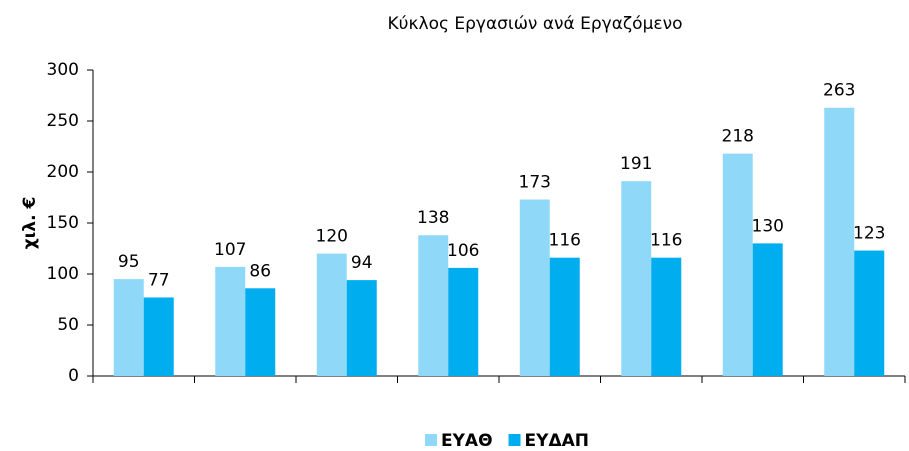  What do you see at coordinates (63, 121) in the screenshot?
I see `y-tick-label: 250` at bounding box center [63, 121].